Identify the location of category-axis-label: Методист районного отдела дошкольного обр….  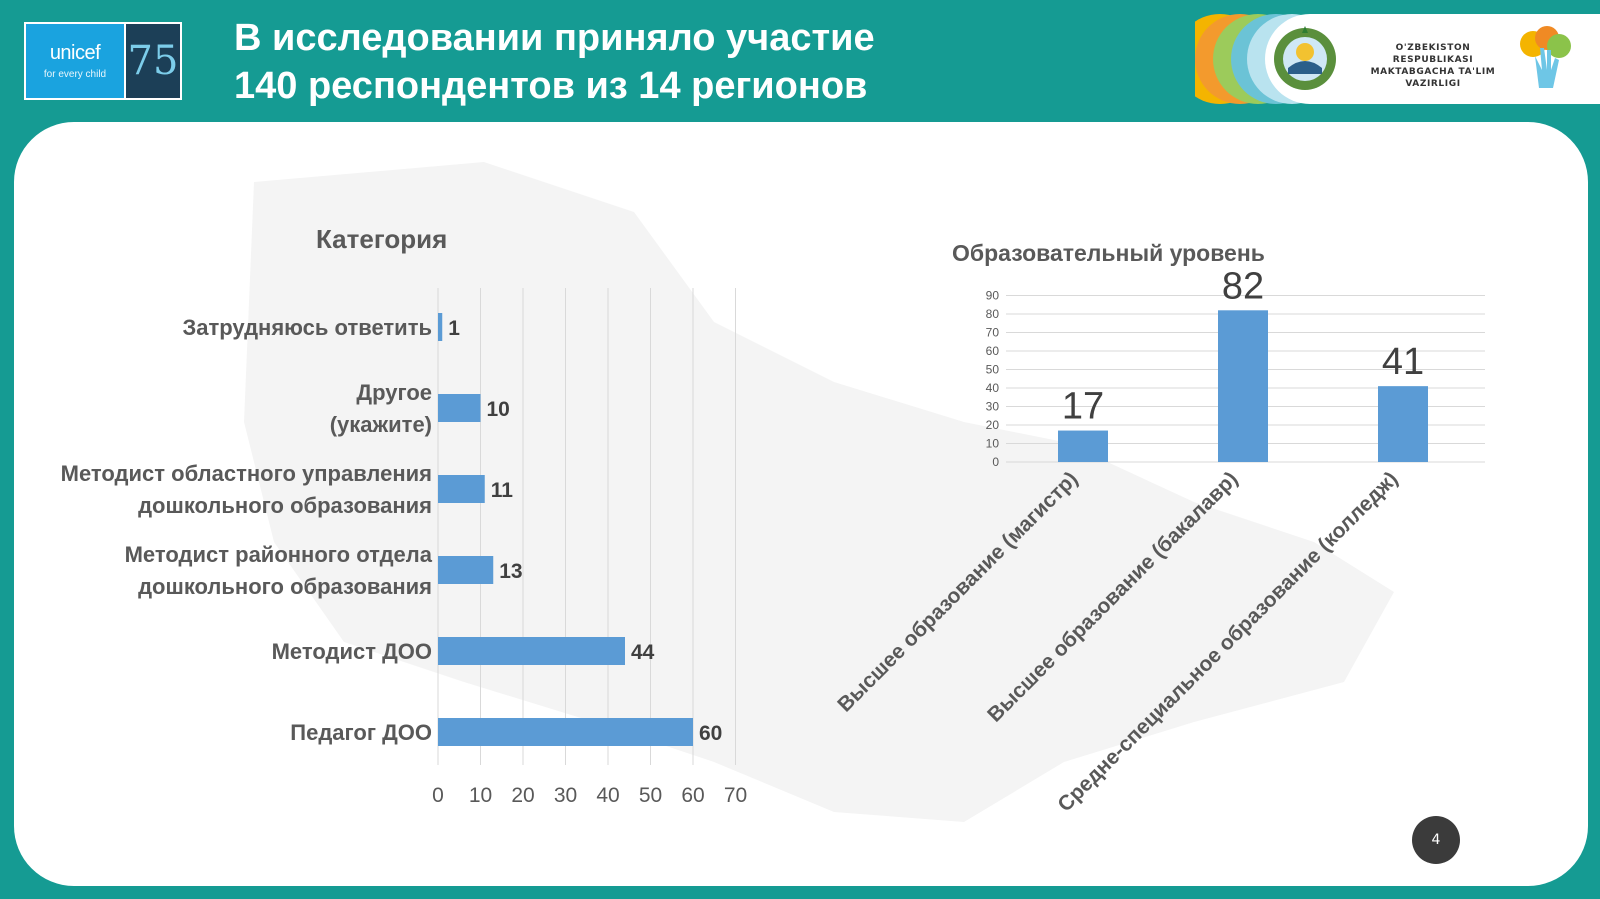
(279, 570).